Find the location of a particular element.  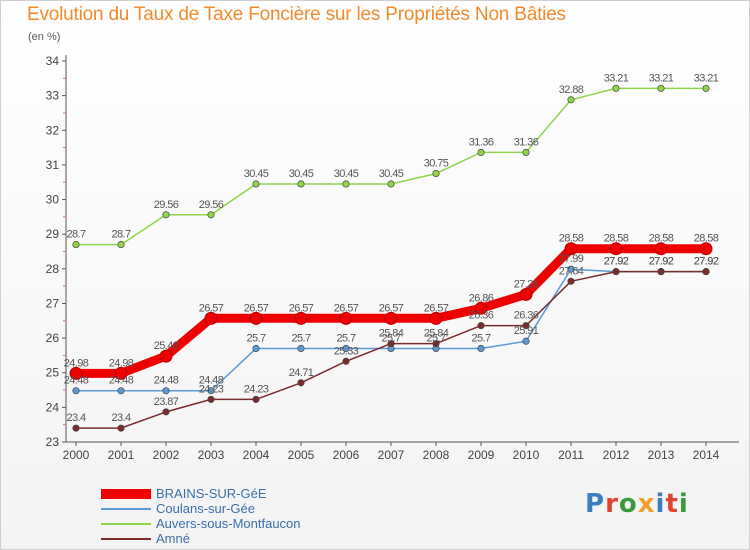

data-label: 32.88 is located at coordinates (571, 90).